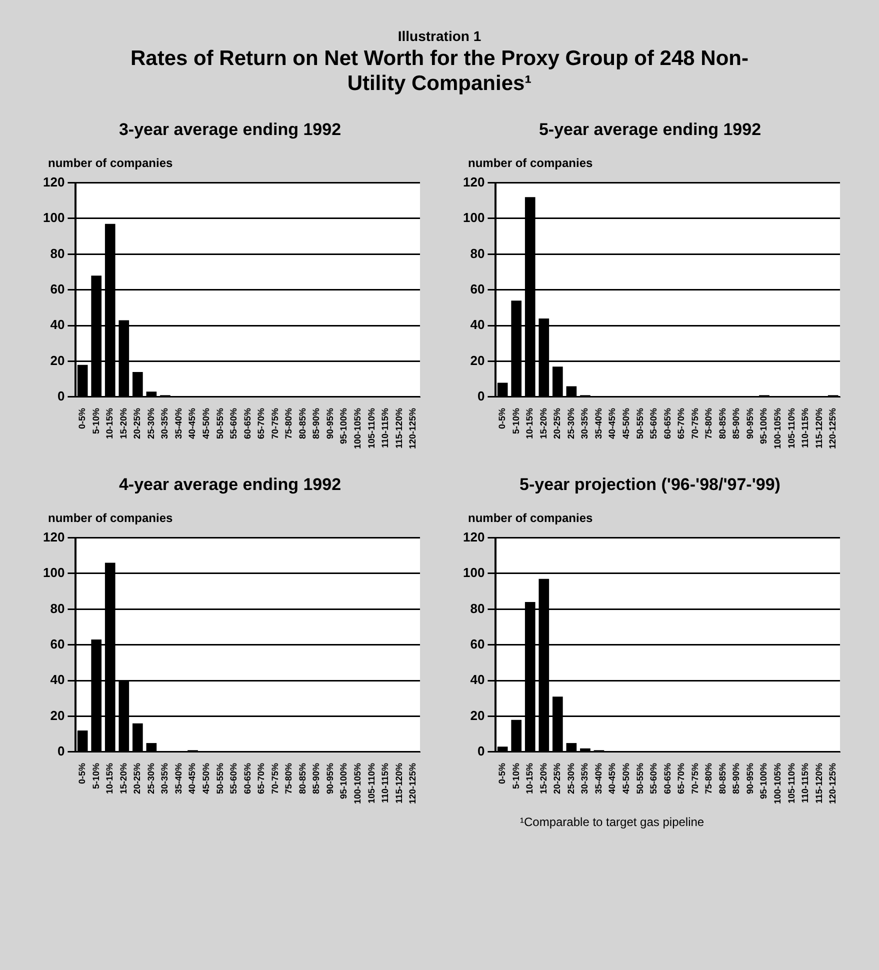 The height and width of the screenshot is (970, 879). I want to click on y-tick-label: 0, so click(61, 751).